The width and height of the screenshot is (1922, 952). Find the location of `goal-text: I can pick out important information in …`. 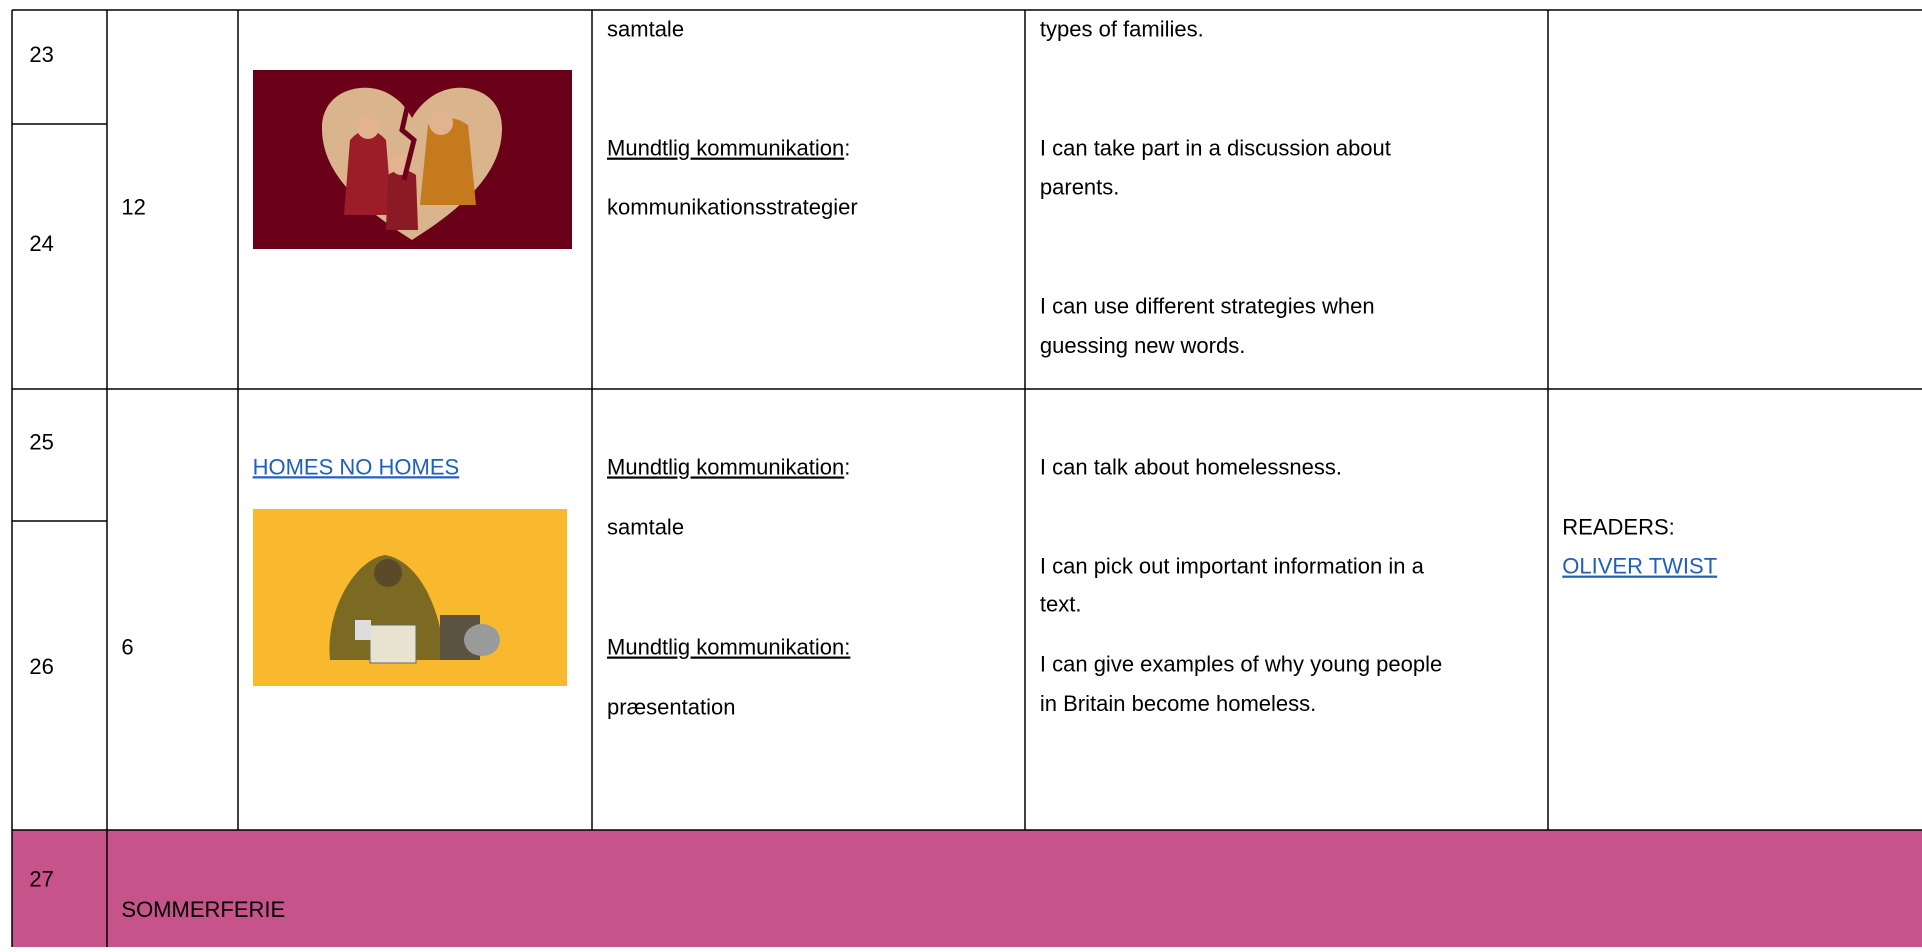

goal-text: I can pick out important information in … is located at coordinates (1232, 566).